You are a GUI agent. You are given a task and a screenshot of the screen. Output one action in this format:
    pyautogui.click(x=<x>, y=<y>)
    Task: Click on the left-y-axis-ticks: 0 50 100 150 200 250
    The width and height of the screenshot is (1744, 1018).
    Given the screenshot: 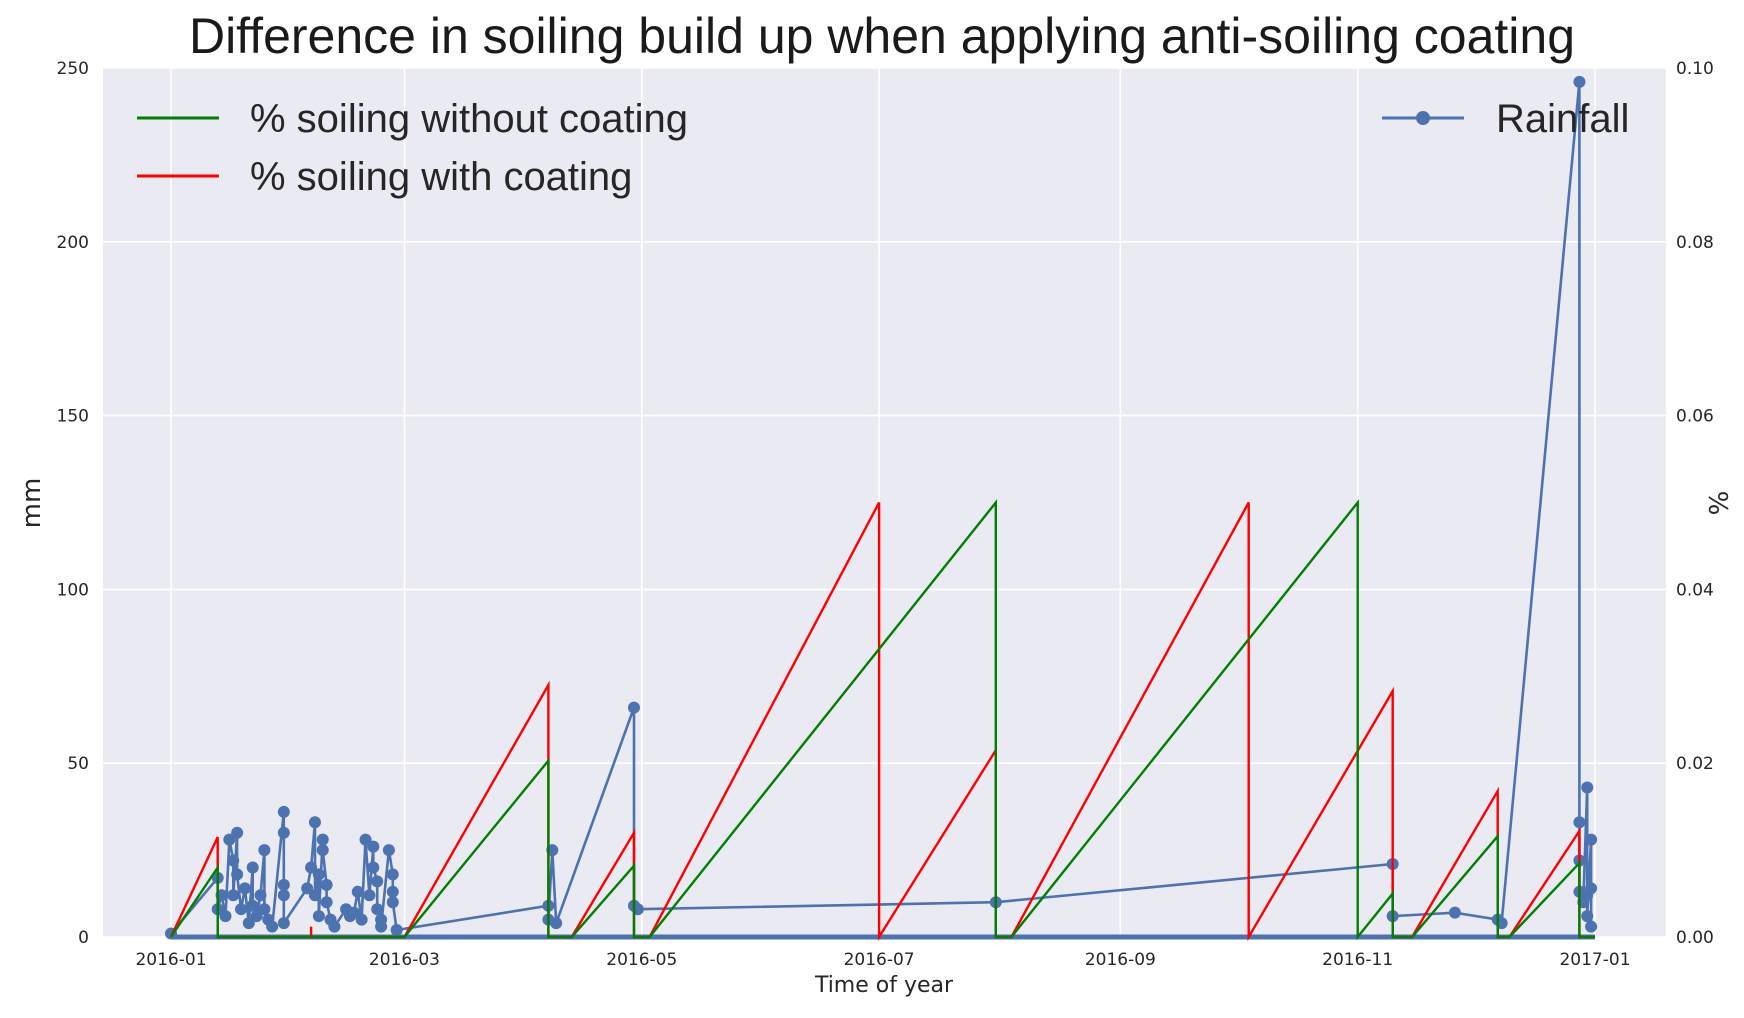 What is the action you would take?
    pyautogui.click(x=73, y=503)
    